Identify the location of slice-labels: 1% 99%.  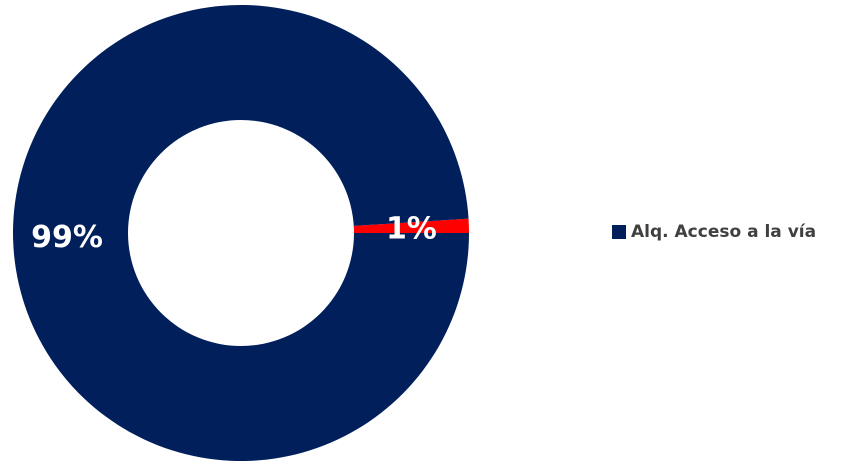
(234, 233).